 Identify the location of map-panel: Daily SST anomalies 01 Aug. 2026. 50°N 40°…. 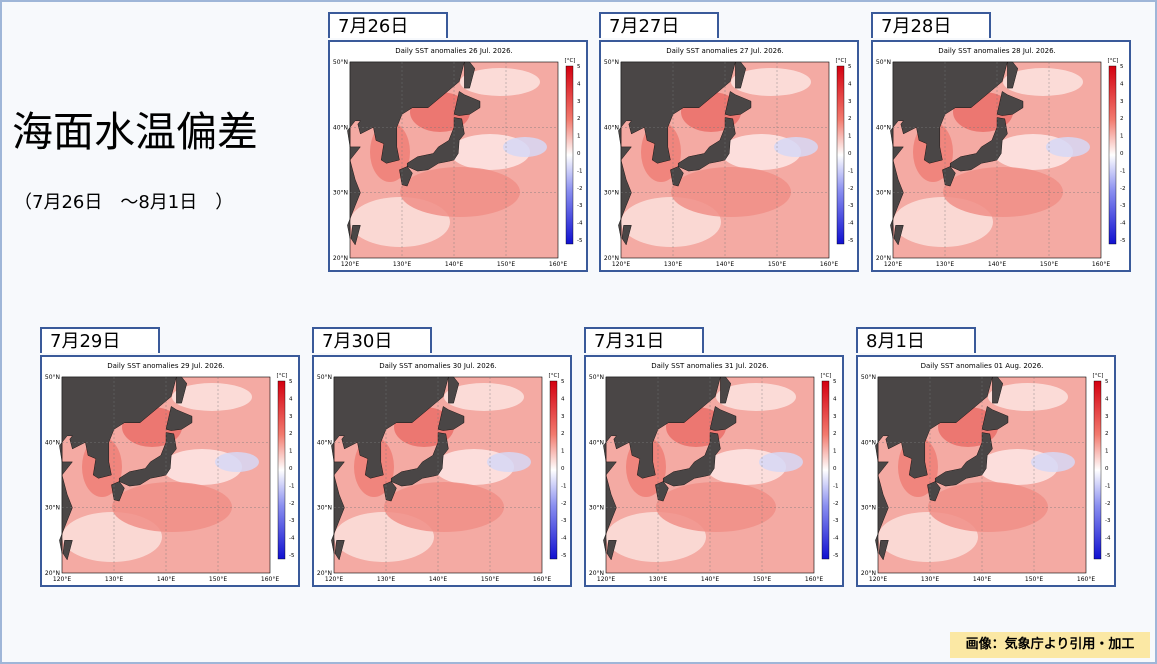
(986, 471).